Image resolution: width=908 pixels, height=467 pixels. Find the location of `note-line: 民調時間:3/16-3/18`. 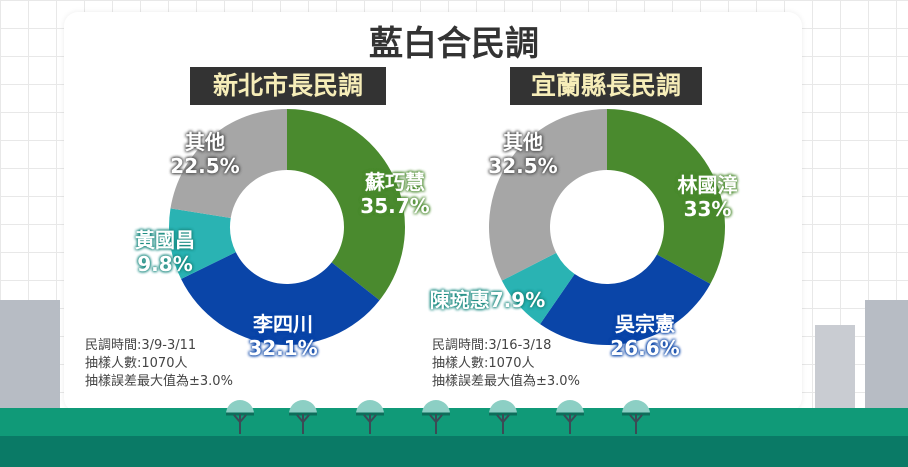

note-line: 民調時間:3/16-3/18 is located at coordinates (492, 345).